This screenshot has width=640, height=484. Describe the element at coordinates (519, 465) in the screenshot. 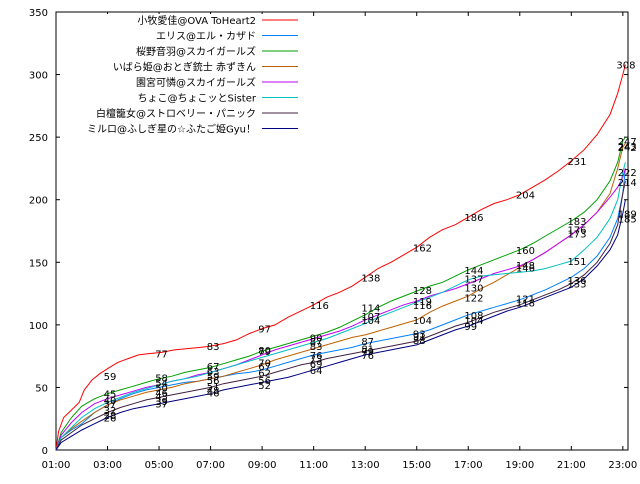

I see `x-tick-label: 19:00` at that location.